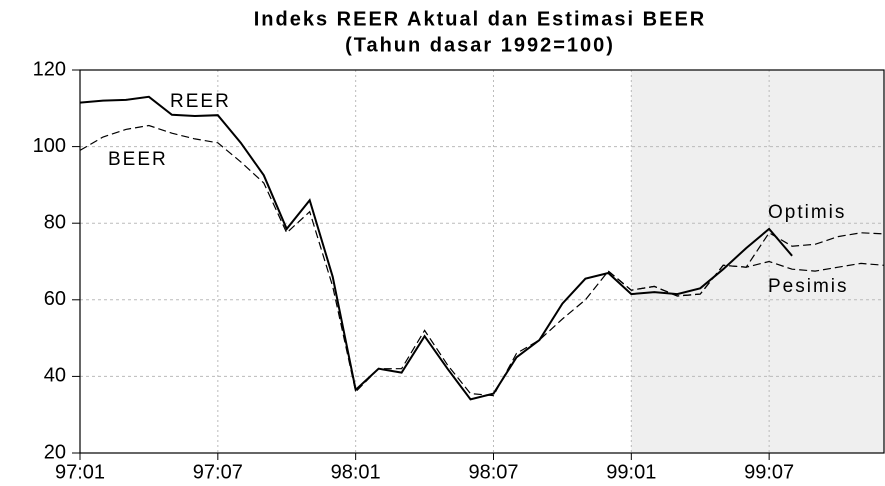 The image size is (885, 486). What do you see at coordinates (138, 159) in the screenshot?
I see `series-label: BEER` at bounding box center [138, 159].